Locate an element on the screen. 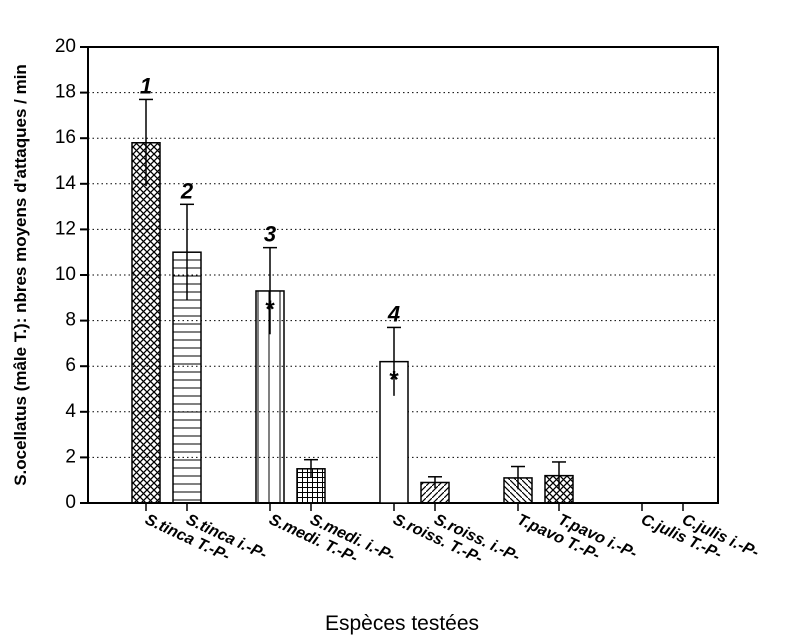  annotation: 4 is located at coordinates (393, 313).